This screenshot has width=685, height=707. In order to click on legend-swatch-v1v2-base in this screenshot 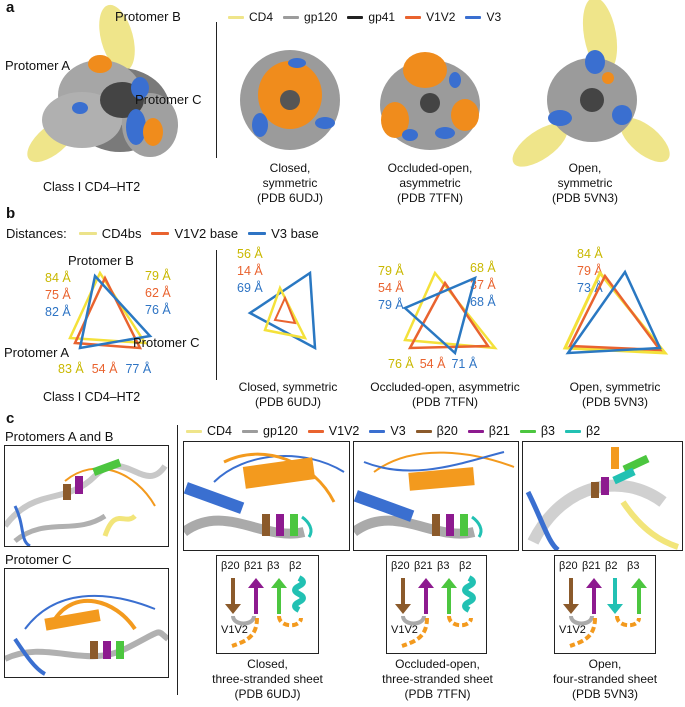, I will do `click(160, 233)`.